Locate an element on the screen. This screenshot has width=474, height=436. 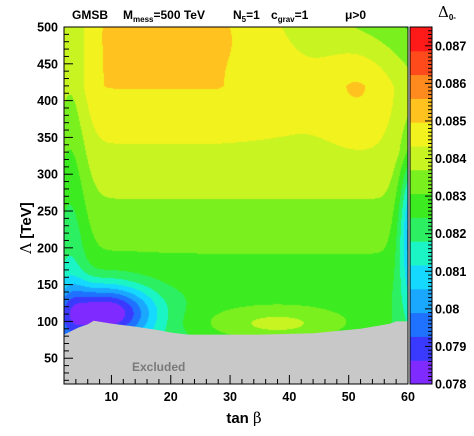
colorbar-tick-label: 0.085 is located at coordinates (450, 121).